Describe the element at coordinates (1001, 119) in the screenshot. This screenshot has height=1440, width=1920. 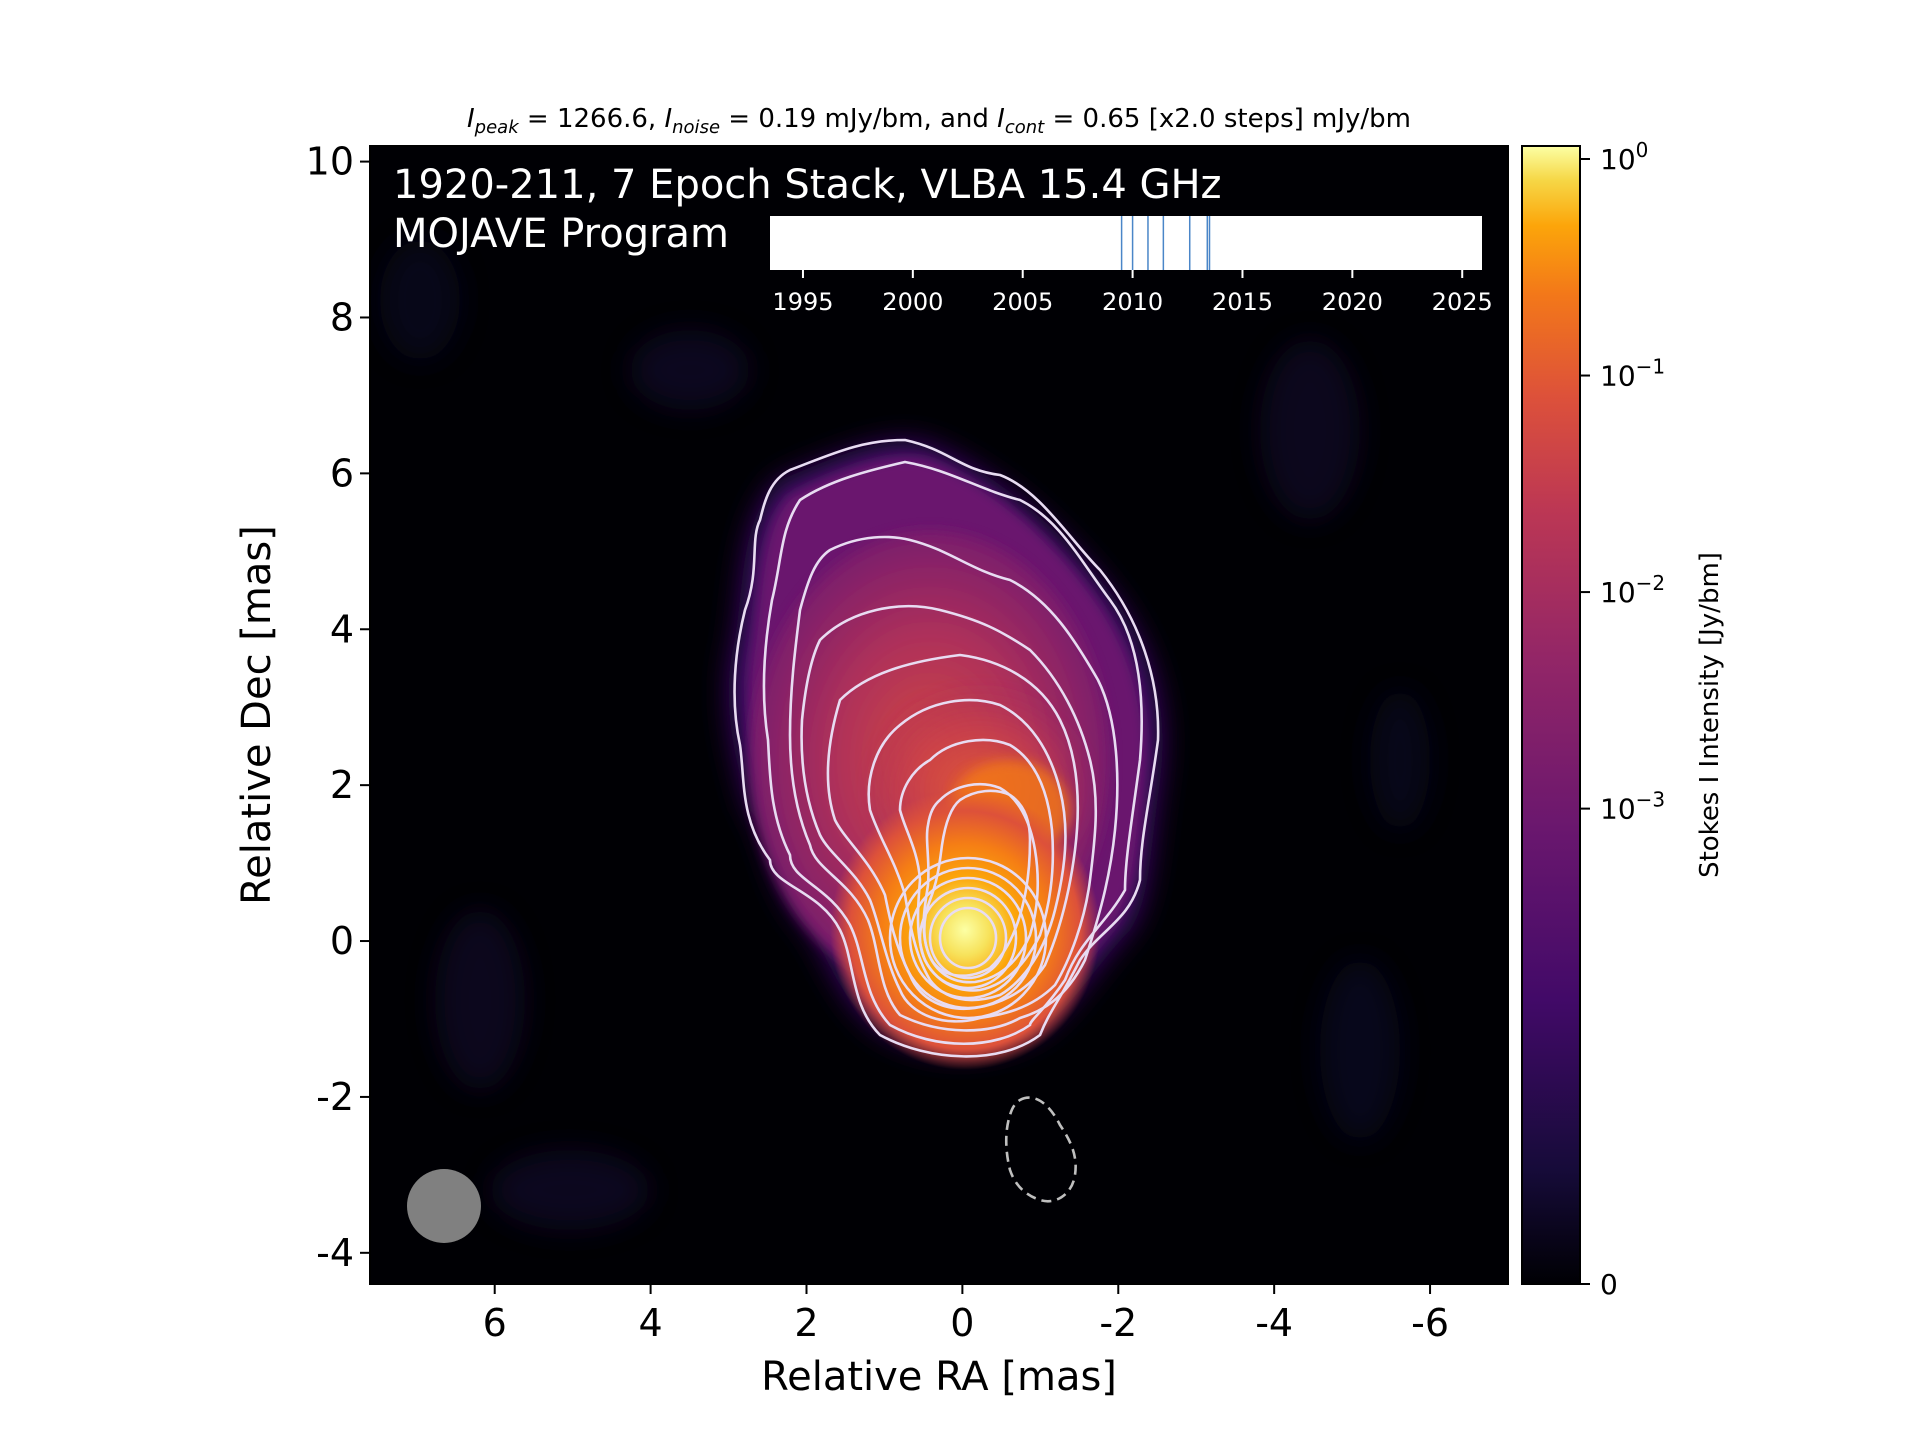
I see `cont-symbol: I` at that location.